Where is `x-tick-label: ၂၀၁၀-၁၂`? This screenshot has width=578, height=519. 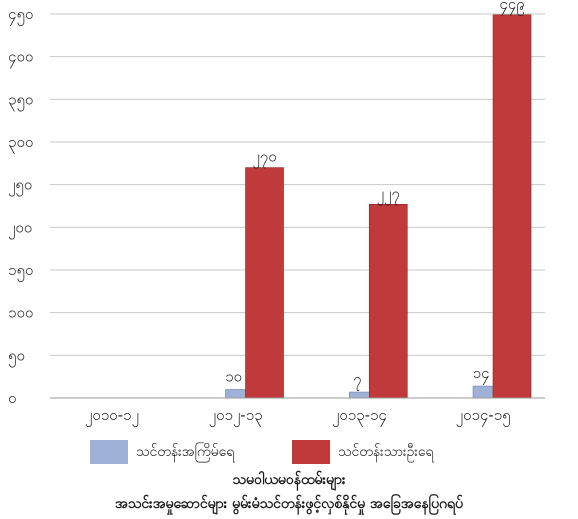 x-tick-label: ၂၀၁၀-၁၂ is located at coordinates (112, 416).